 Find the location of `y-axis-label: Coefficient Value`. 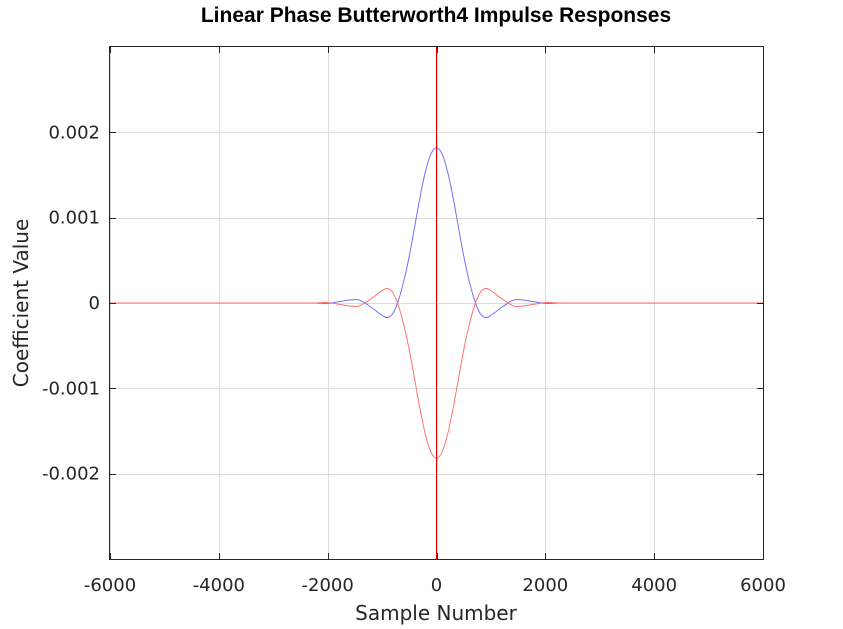

y-axis-label: Coefficient Value is located at coordinates (21, 303).